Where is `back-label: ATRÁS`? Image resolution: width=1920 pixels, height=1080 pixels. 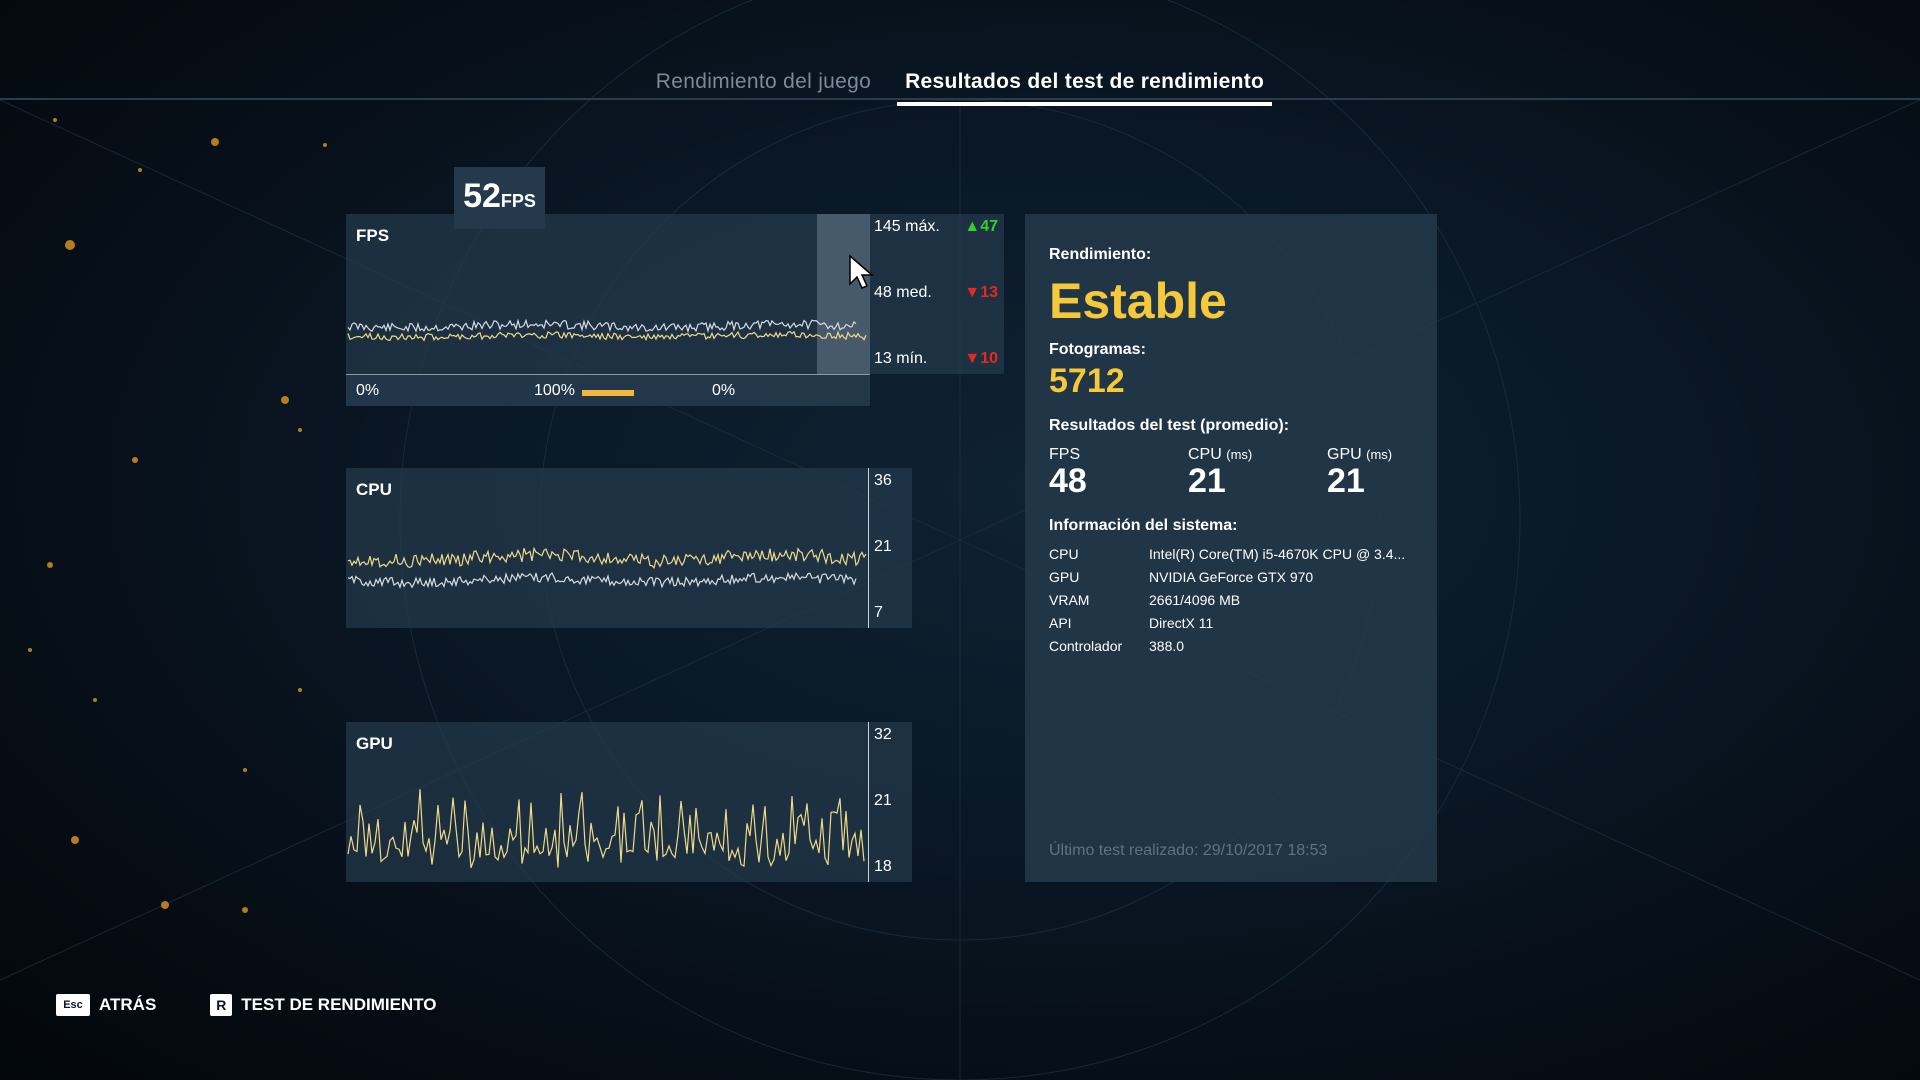 back-label: ATRÁS is located at coordinates (128, 1004).